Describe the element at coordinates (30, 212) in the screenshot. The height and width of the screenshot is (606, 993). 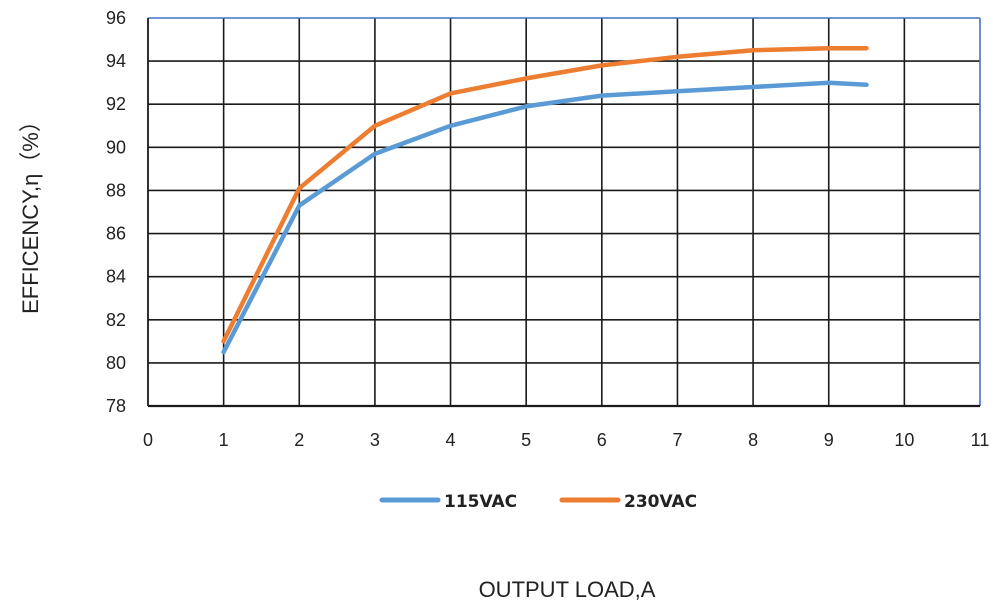
I see `y-axis-title: EFFICENCY,η（%）` at that location.